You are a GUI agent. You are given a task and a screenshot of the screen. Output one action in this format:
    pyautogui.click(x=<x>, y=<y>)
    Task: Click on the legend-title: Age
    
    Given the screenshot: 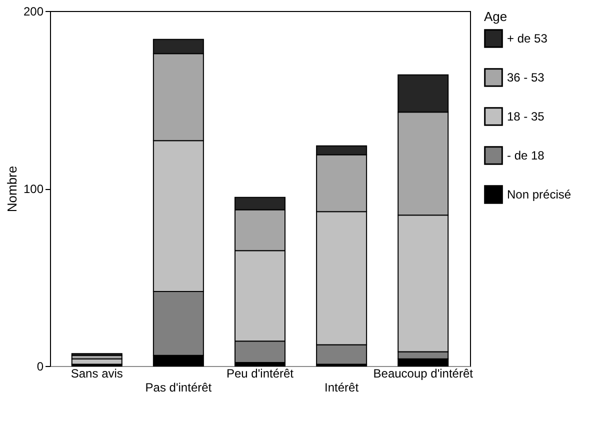 What is the action you would take?
    pyautogui.click(x=496, y=16)
    